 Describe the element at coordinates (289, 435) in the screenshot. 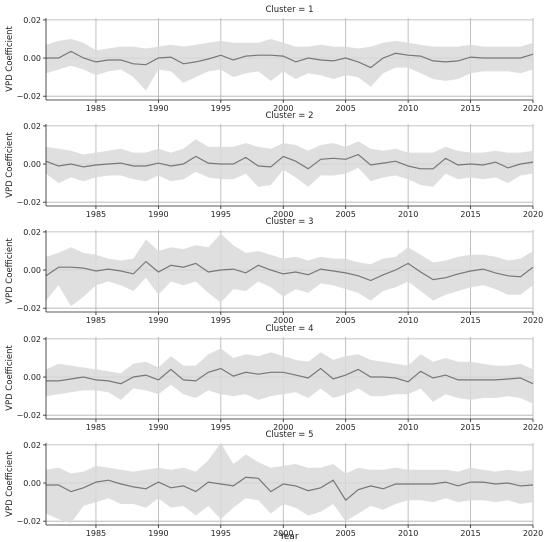

I see `panel-title: Cluster = 5` at that location.